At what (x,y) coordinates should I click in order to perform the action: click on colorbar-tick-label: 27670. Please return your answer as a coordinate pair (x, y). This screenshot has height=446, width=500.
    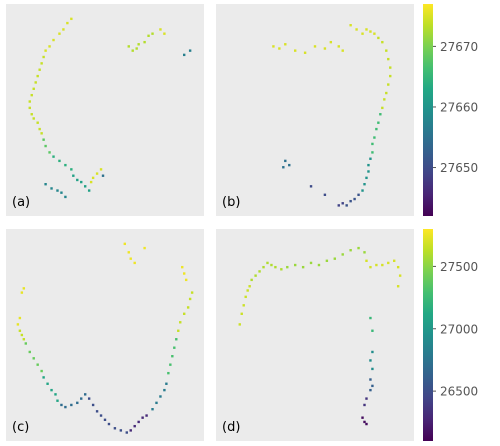
    Looking at the image, I should click on (459, 47).